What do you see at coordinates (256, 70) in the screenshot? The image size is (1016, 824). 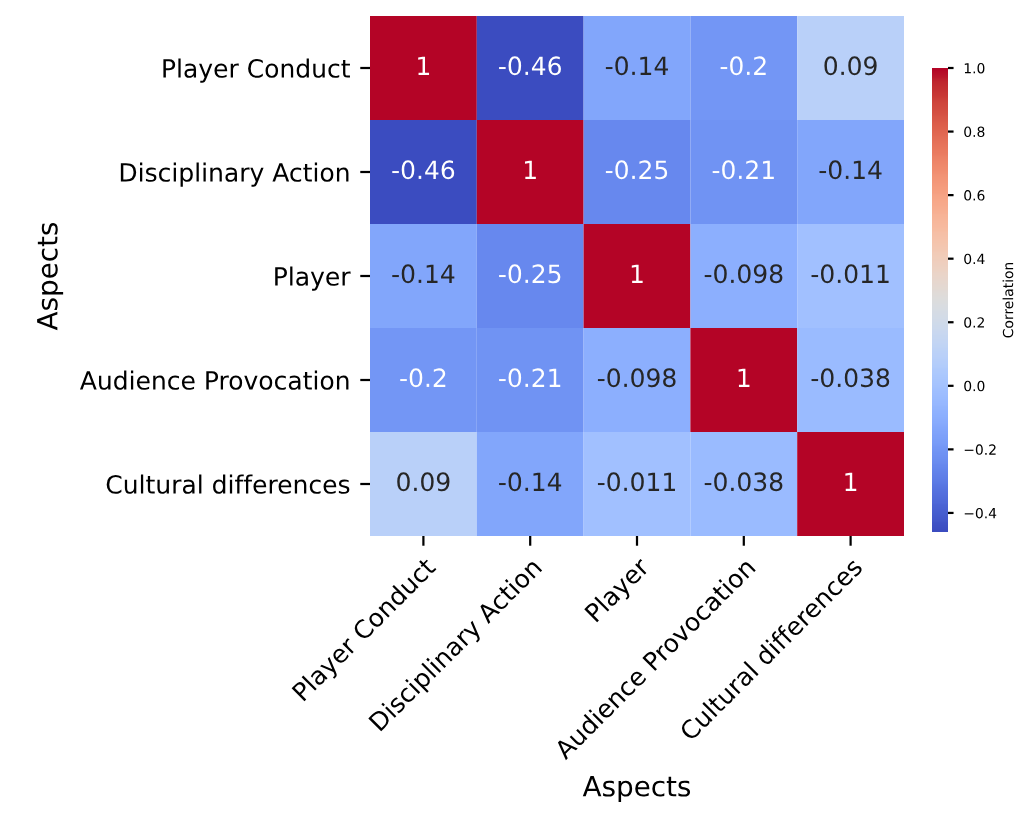 I see `y-tick-label: Player Conduct` at bounding box center [256, 70].